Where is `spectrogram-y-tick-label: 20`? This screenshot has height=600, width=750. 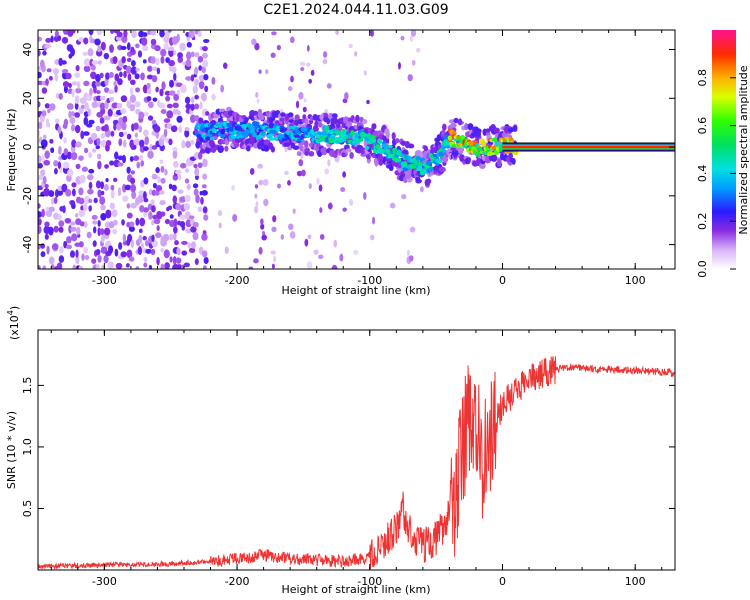 spectrogram-y-tick-label: 20 is located at coordinates (27, 98).